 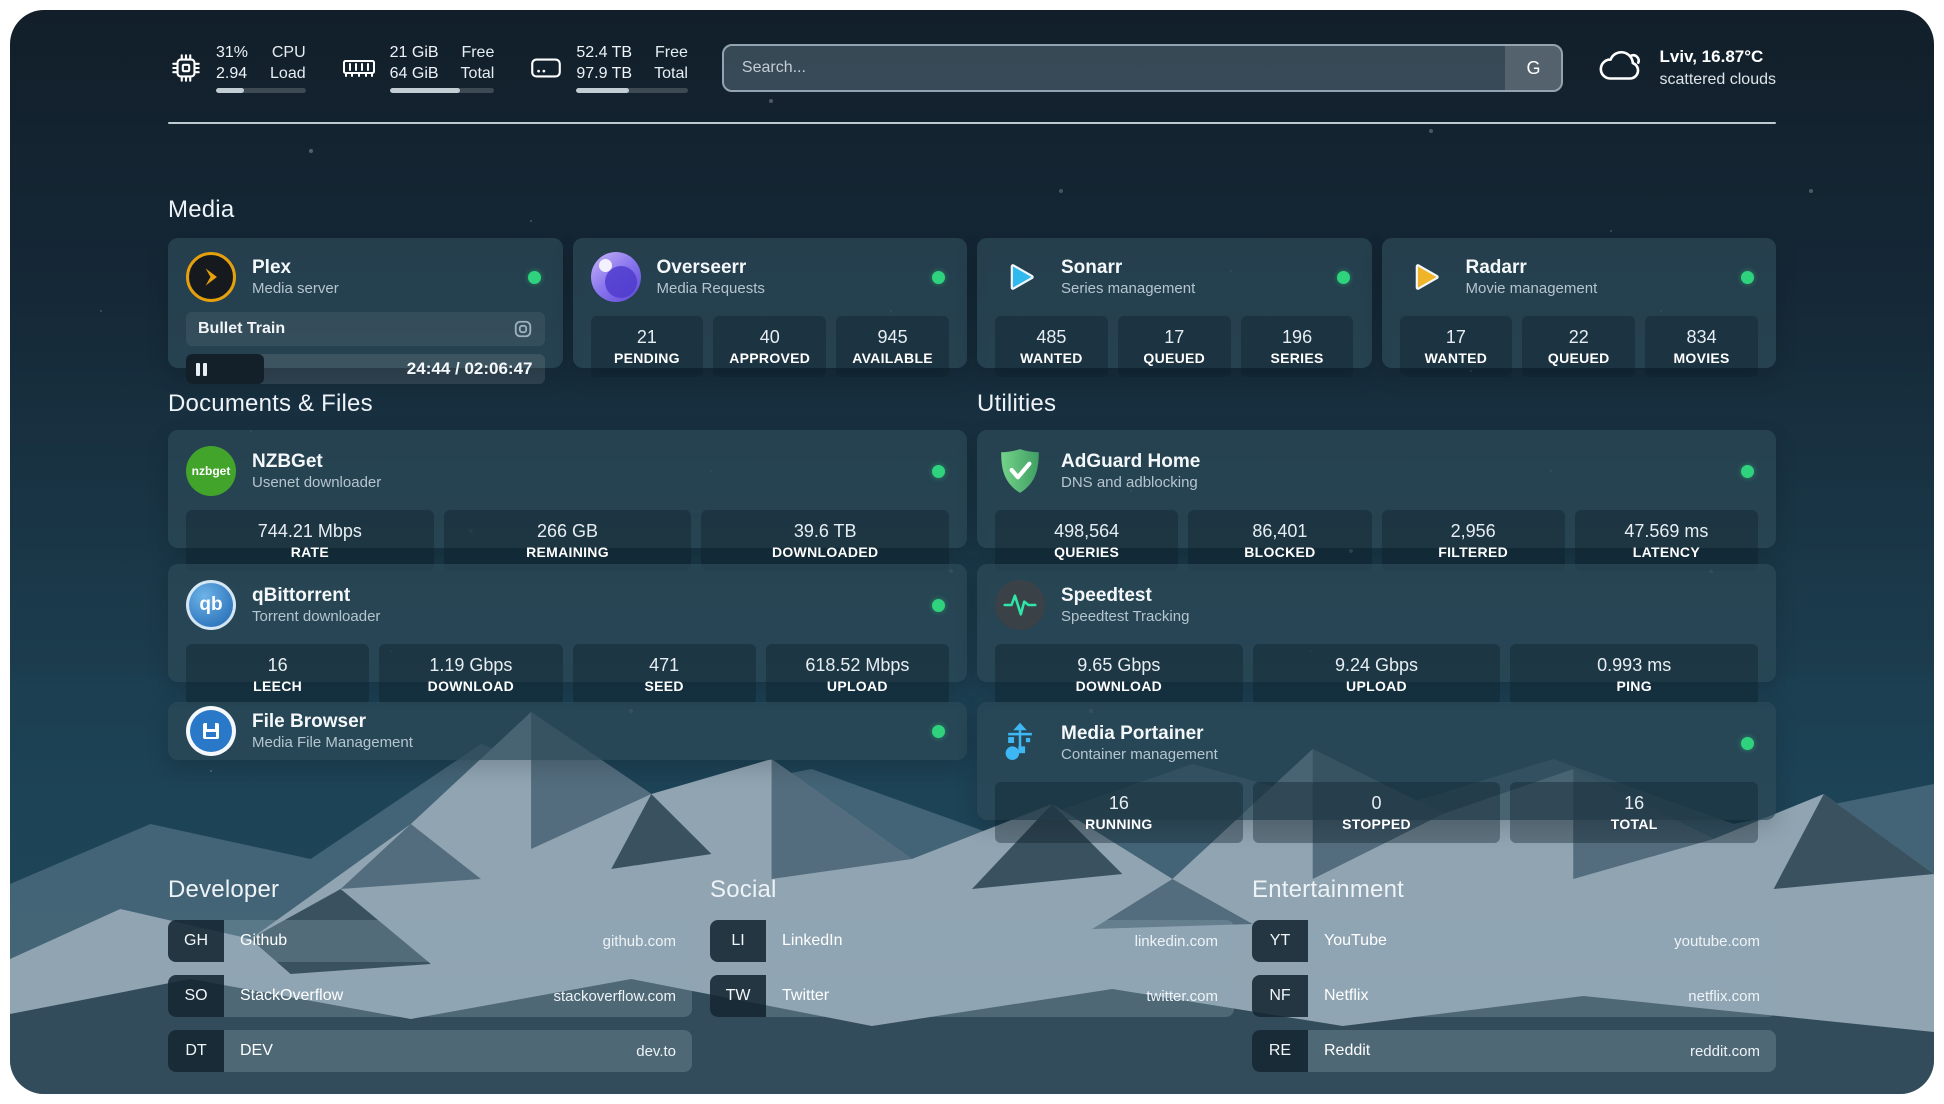 I want to click on memory-values: 21 GiB 64 GiB, so click(x=414, y=62).